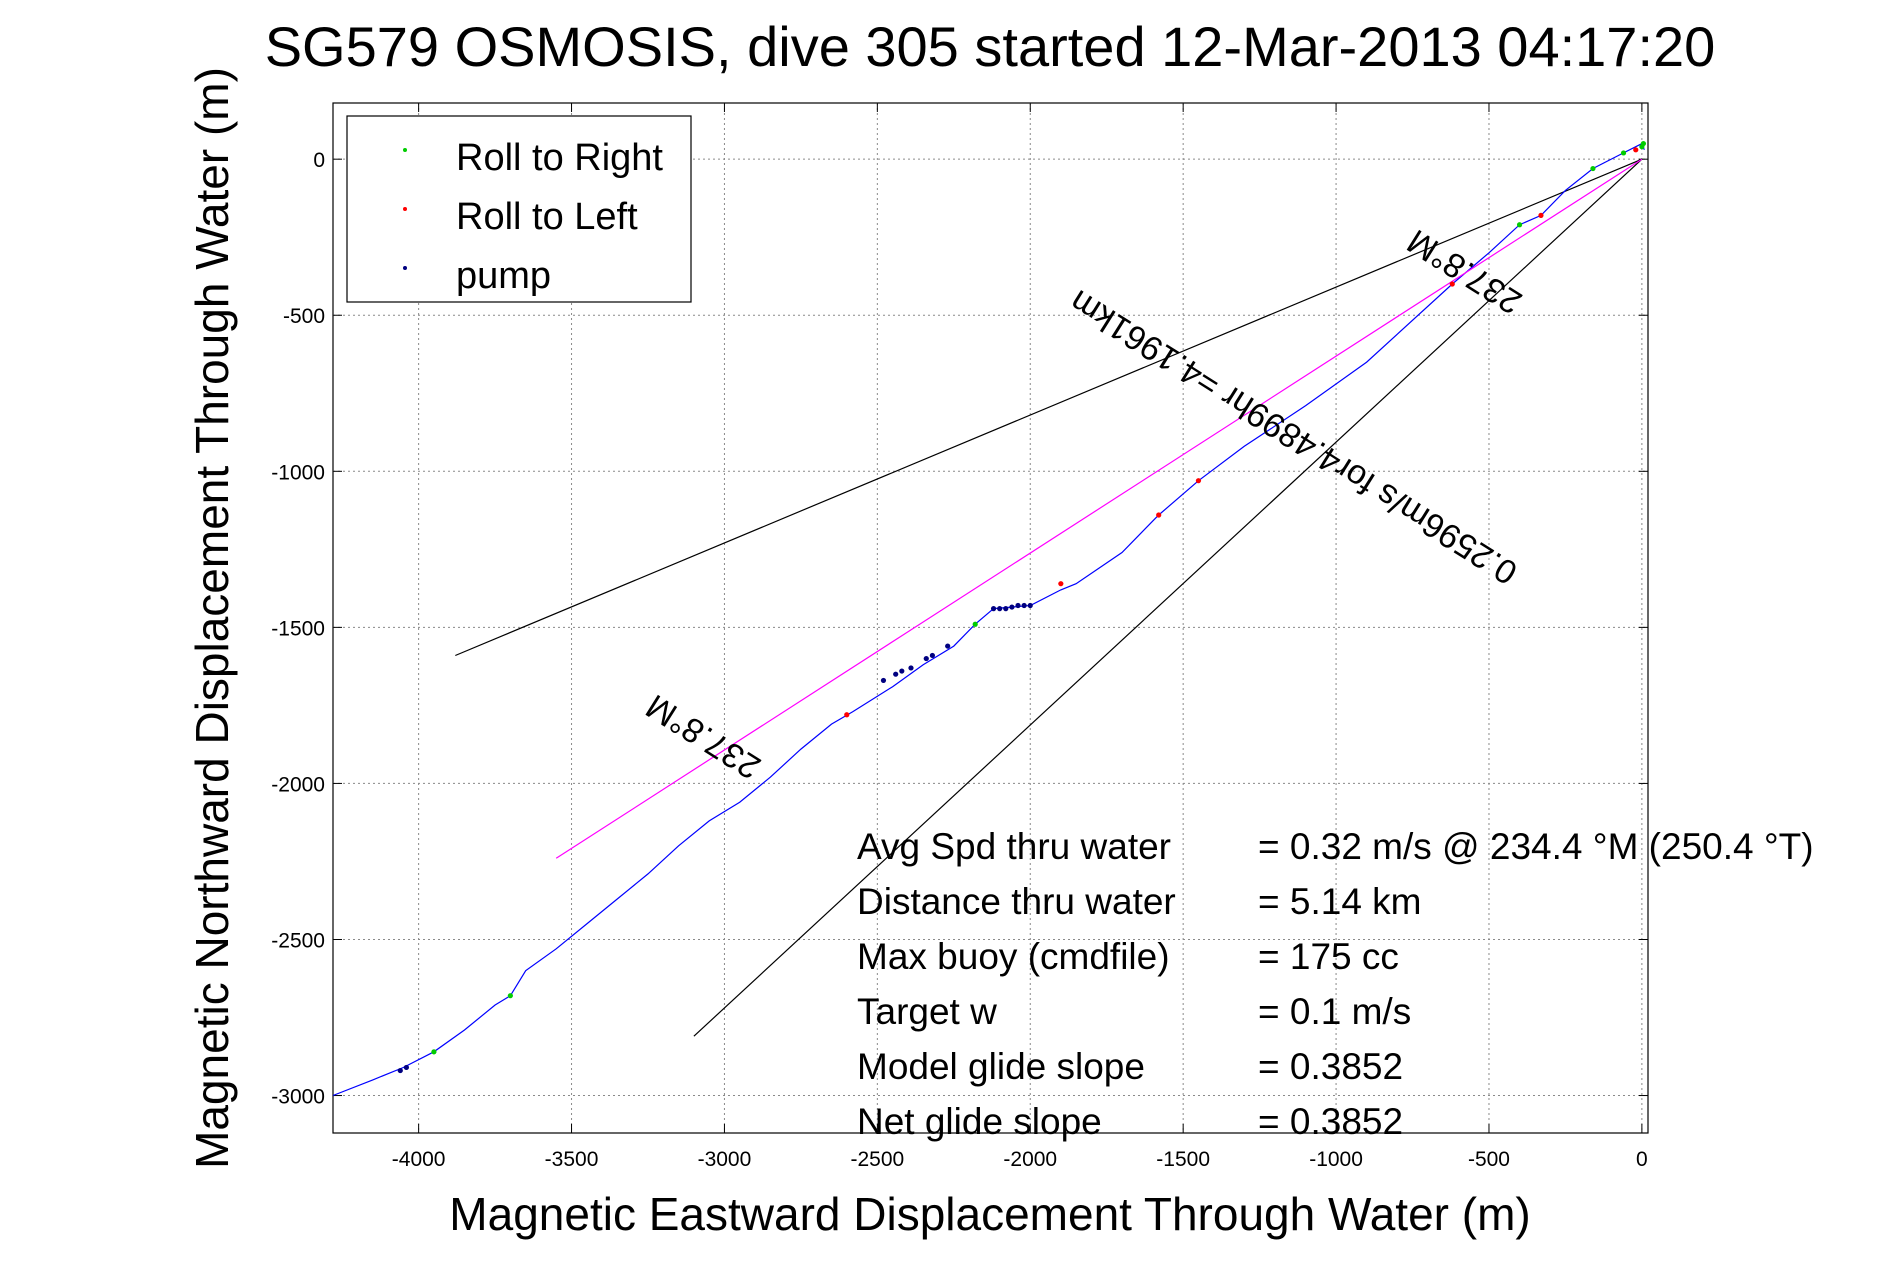  Describe the element at coordinates (1030, 1159) in the screenshot. I see `x-tick-label: -2000` at that location.